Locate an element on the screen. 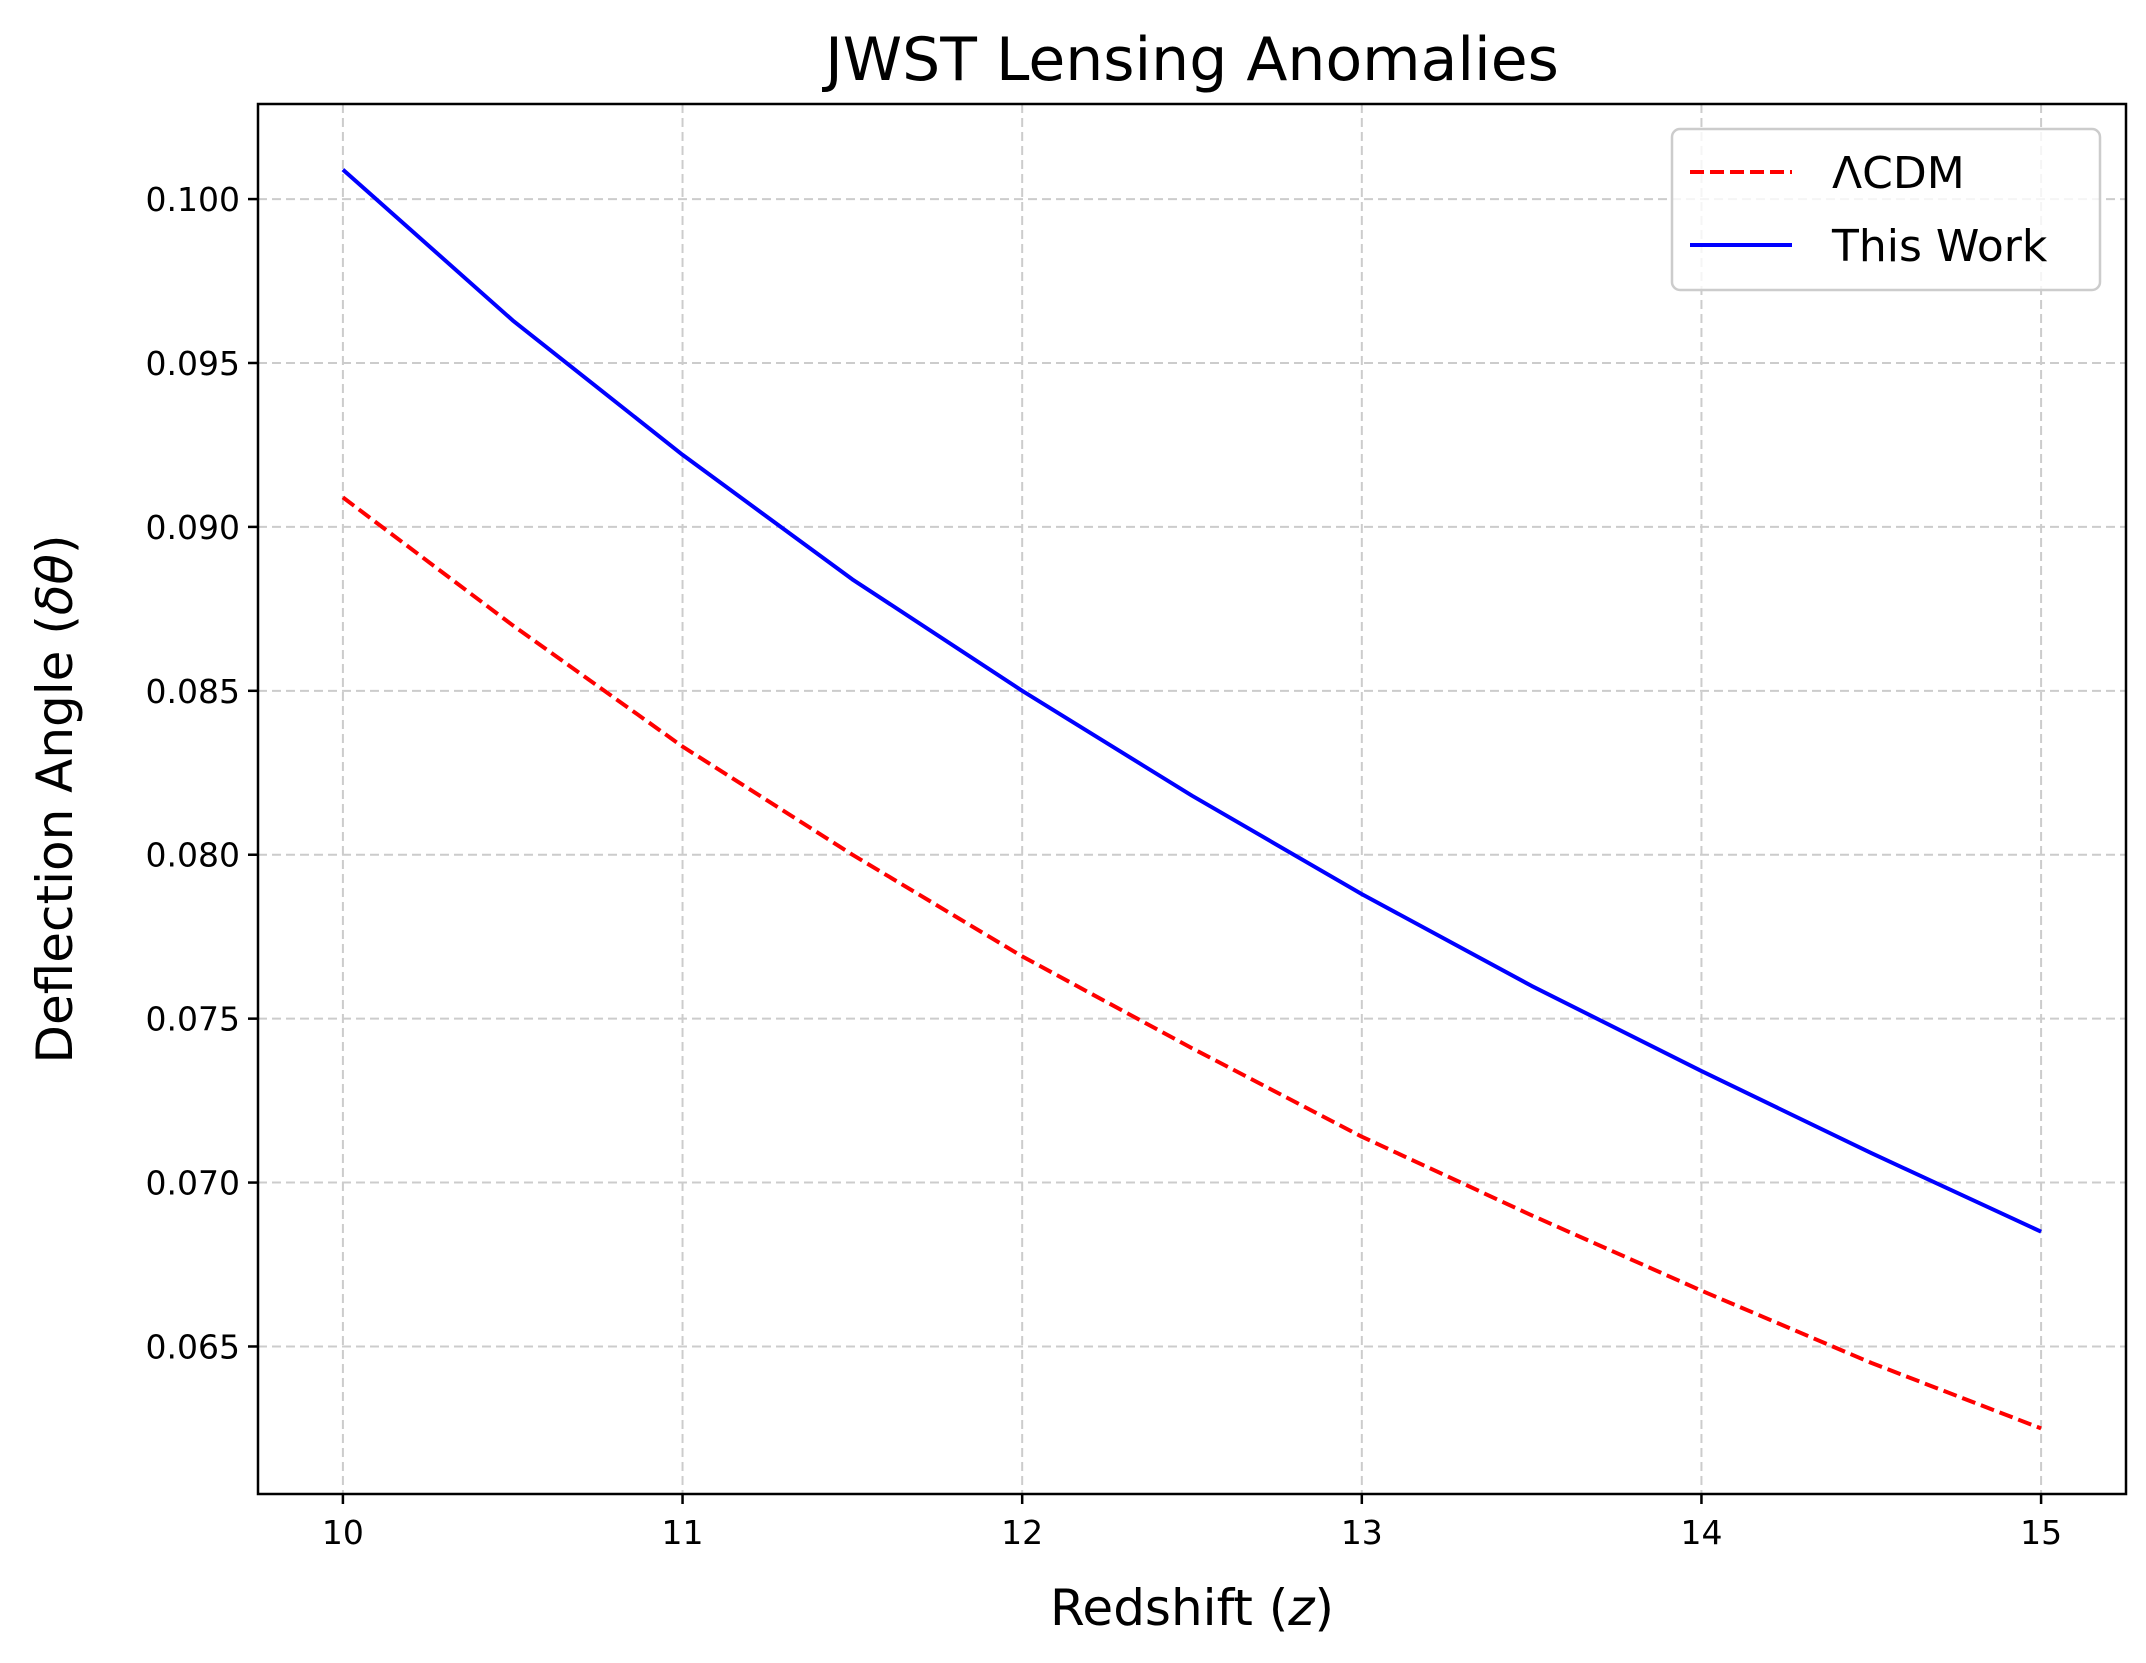 The height and width of the screenshot is (1663, 2146). y-axis-label-end: ) is located at coordinates (55, 544).